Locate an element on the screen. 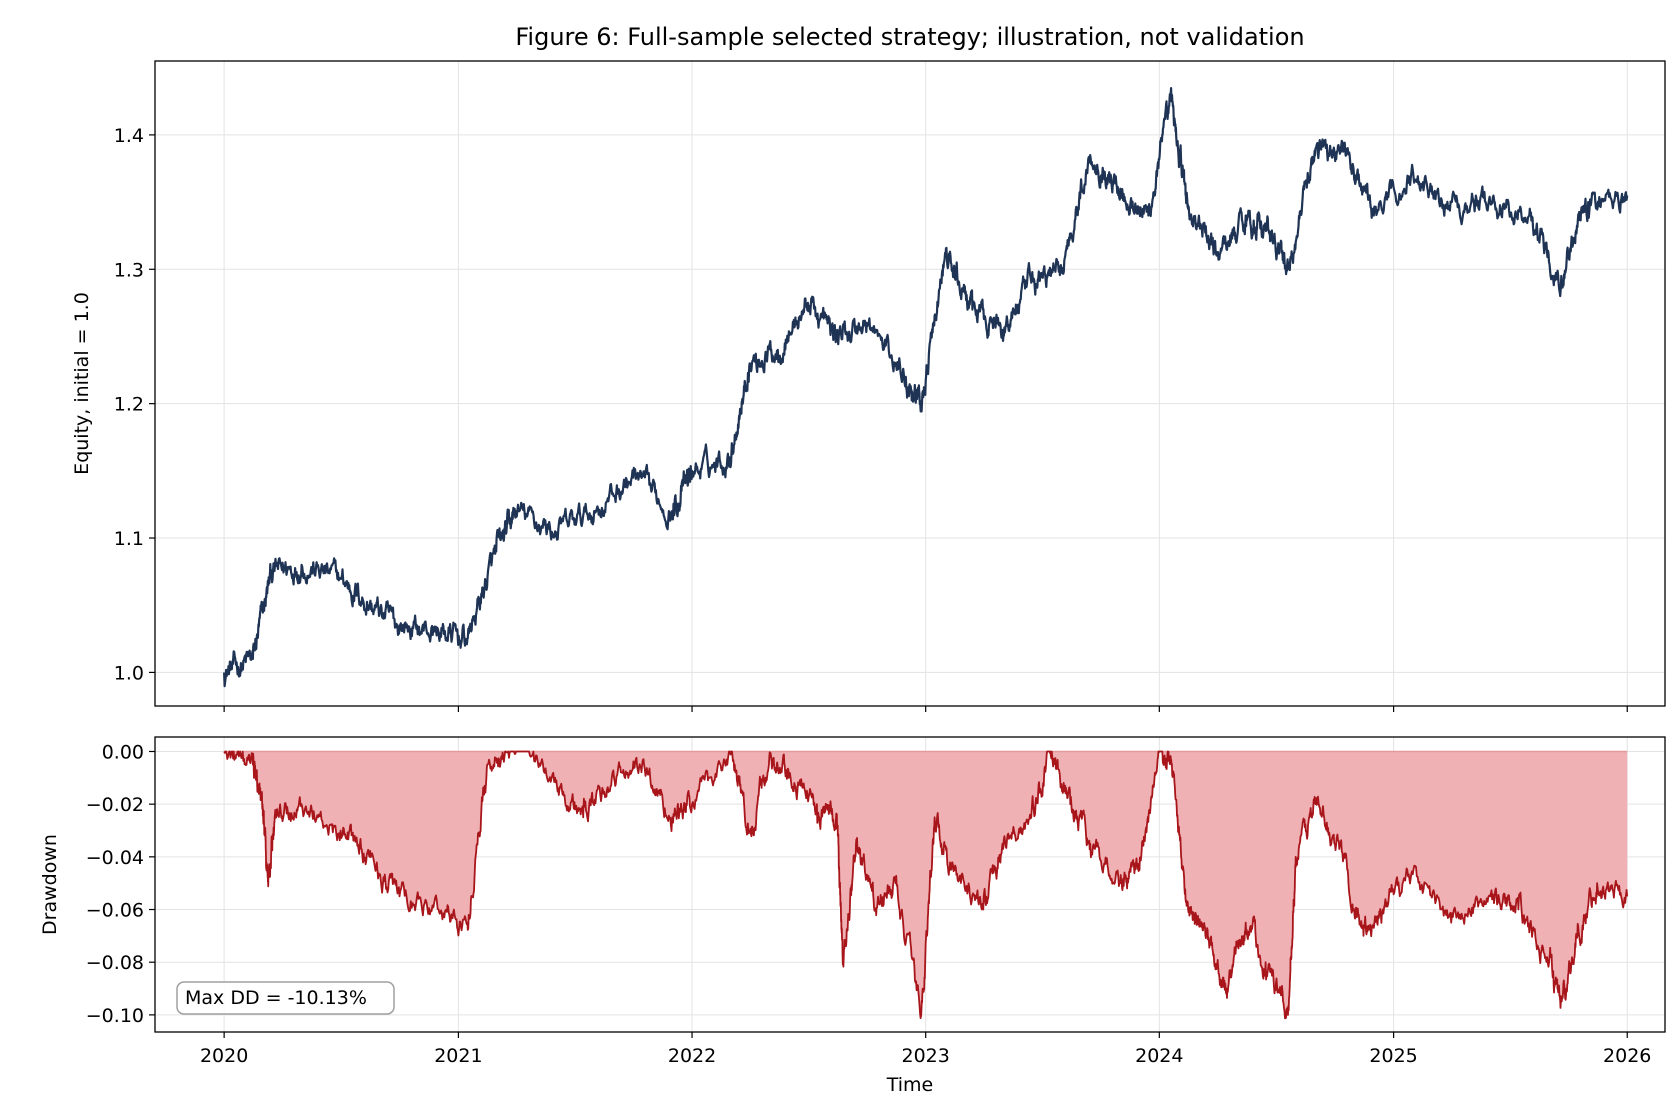 This screenshot has width=1680, height=1120. drawdown-y-tick-label: −0.02 is located at coordinates (115, 805).